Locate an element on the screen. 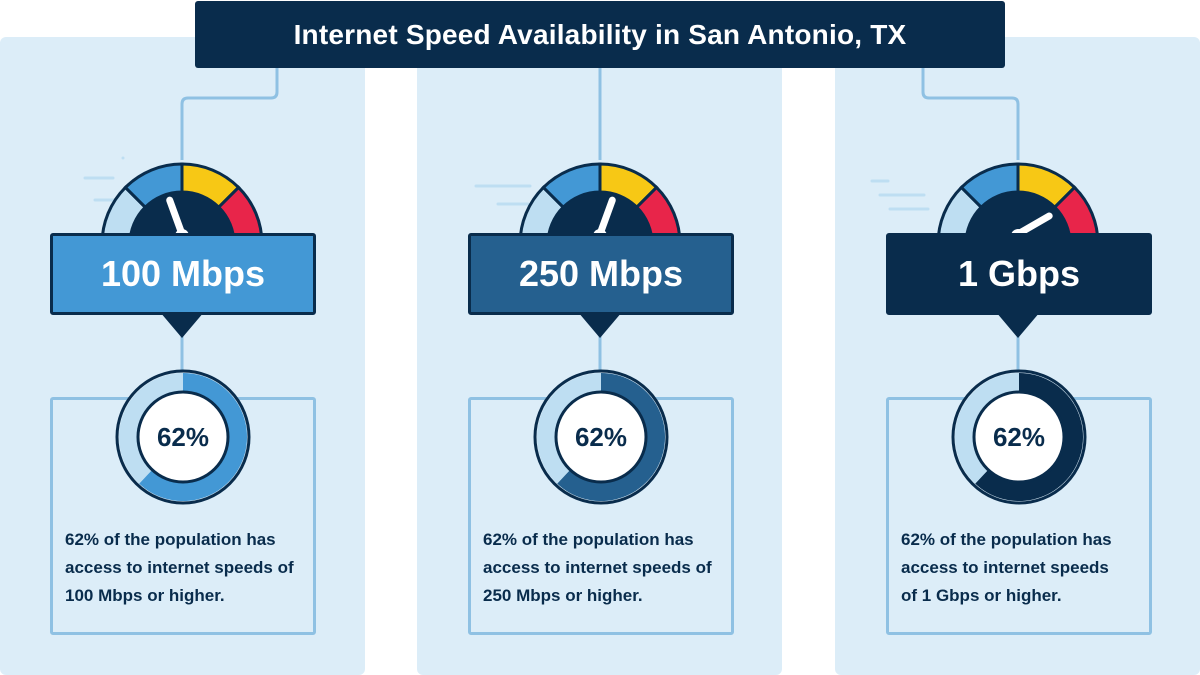 The width and height of the screenshot is (1200, 675). speed-label: 1 Gbps is located at coordinates (1019, 273).